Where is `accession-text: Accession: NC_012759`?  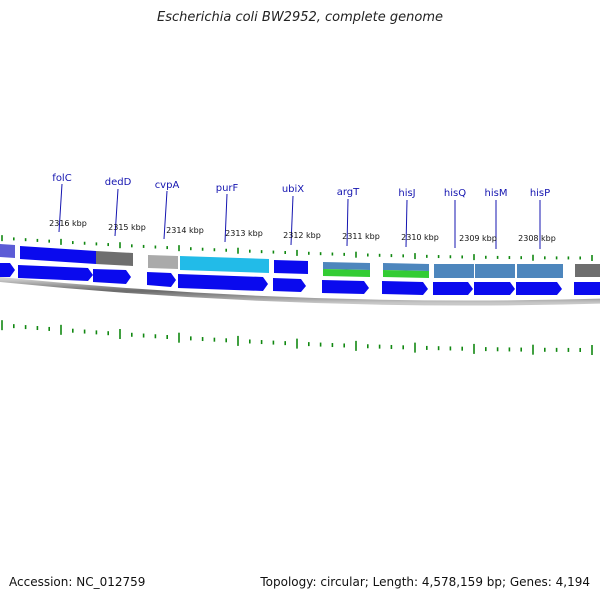 accession-text: Accession: NC_012759 is located at coordinates (77, 582).